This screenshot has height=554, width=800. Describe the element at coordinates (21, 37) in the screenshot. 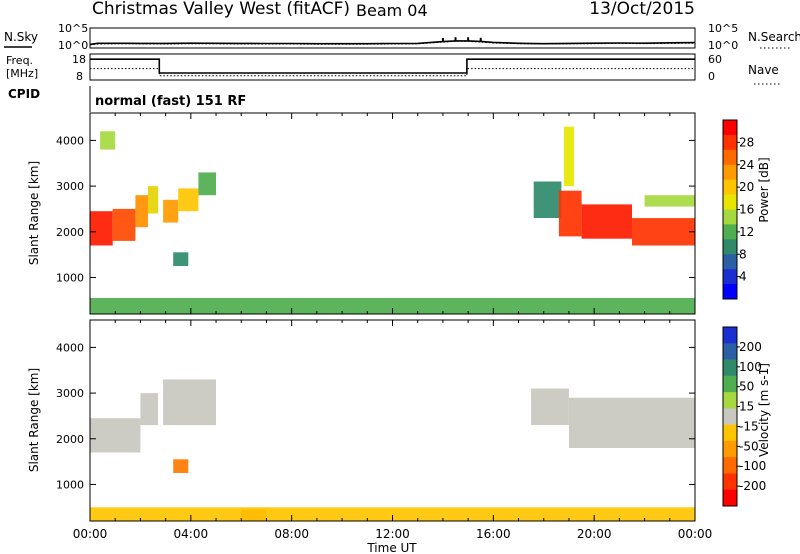

I see `nsky-label: N.Sky` at that location.